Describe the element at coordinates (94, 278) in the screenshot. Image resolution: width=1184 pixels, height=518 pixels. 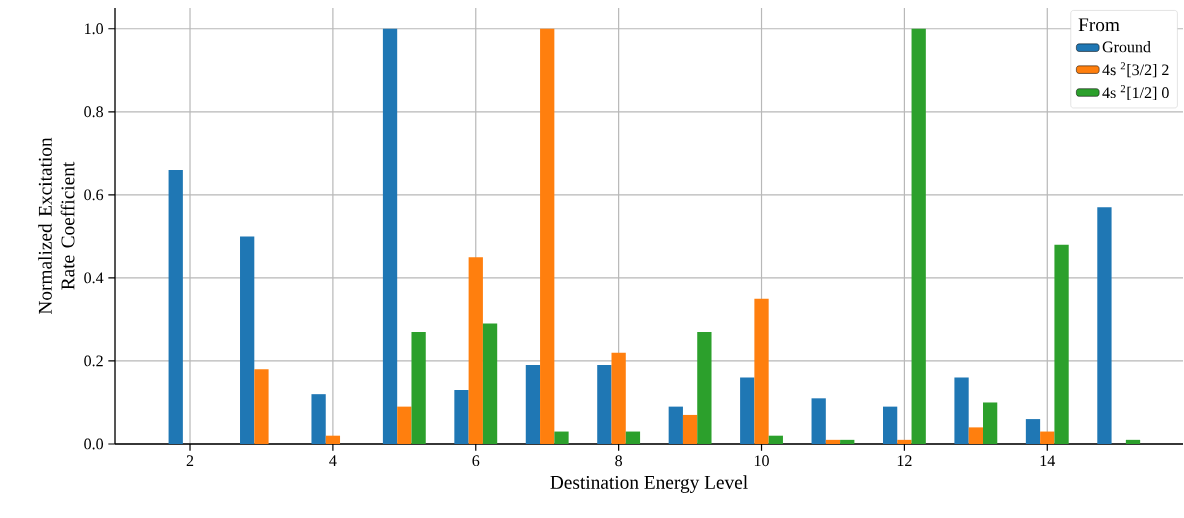
I see `y-tick-label: 0.4` at that location.